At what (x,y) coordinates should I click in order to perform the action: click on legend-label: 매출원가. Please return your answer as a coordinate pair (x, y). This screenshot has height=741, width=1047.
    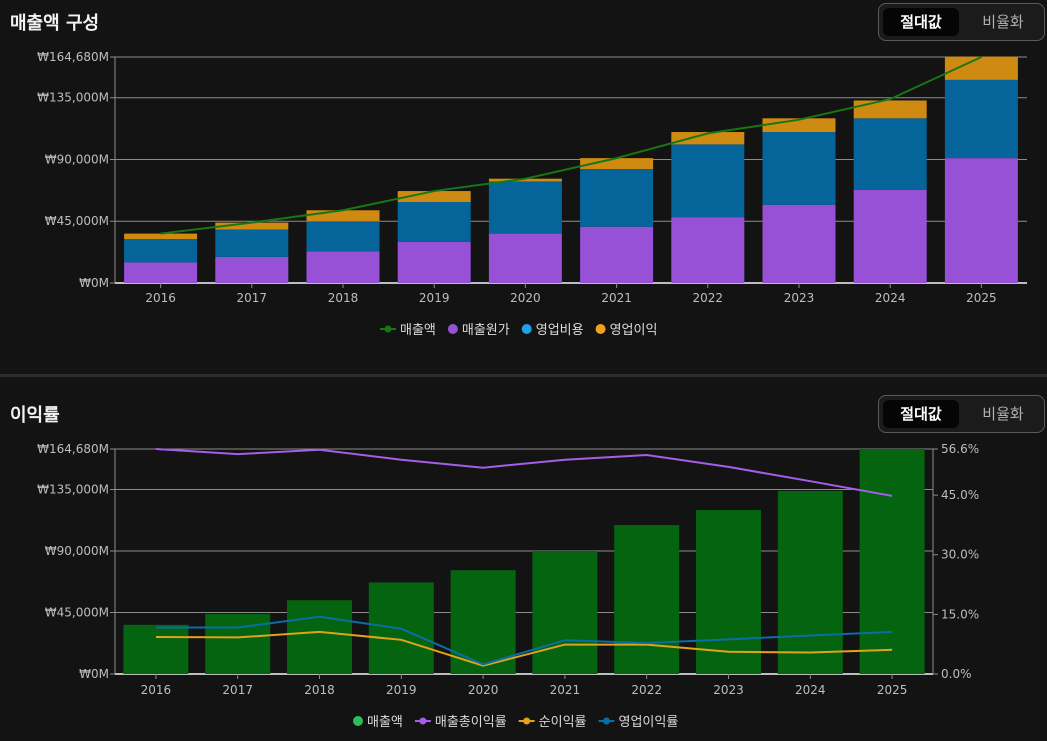
    Looking at the image, I should click on (486, 330).